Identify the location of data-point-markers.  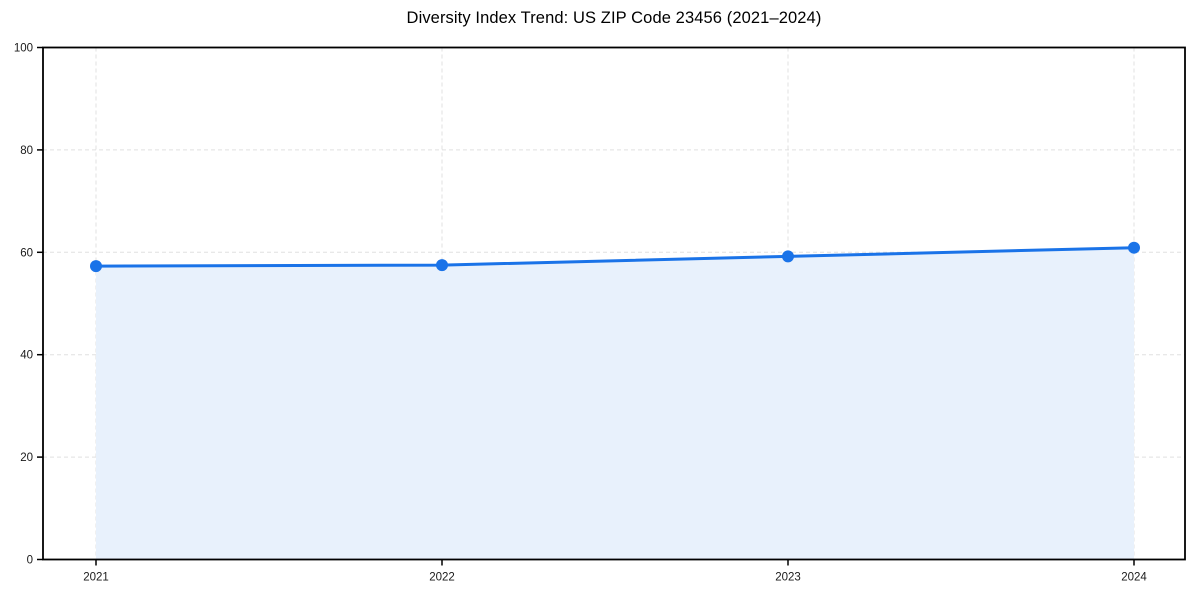
(615, 257).